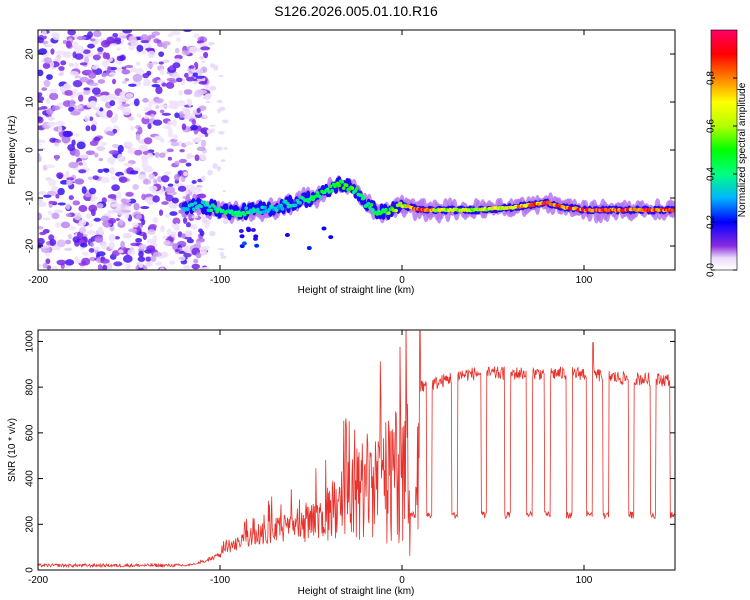 Image resolution: width=750 pixels, height=600 pixels. What do you see at coordinates (711, 78) in the screenshot?
I see `colorbar-tick-label: 0.8` at bounding box center [711, 78].